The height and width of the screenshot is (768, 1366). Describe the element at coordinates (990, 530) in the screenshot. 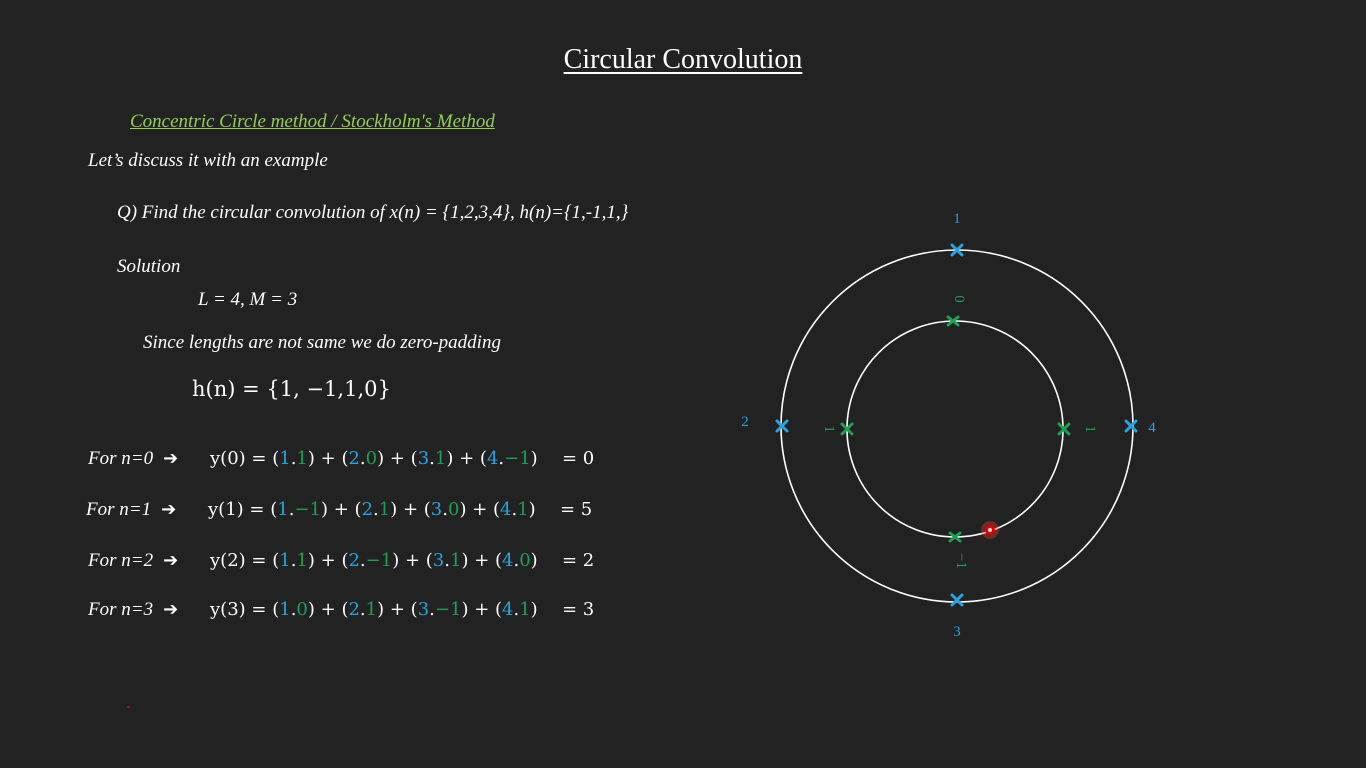

I see `laser-pointer-icon` at that location.